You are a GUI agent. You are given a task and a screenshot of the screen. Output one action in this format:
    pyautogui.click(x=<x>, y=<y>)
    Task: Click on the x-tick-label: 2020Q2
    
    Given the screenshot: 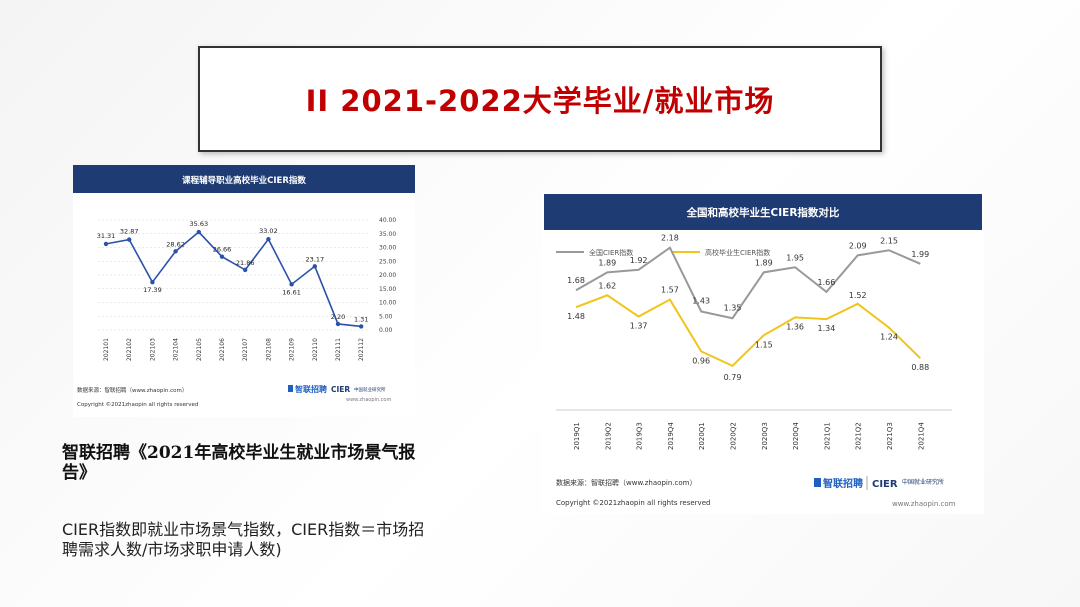 What is the action you would take?
    pyautogui.click(x=734, y=436)
    